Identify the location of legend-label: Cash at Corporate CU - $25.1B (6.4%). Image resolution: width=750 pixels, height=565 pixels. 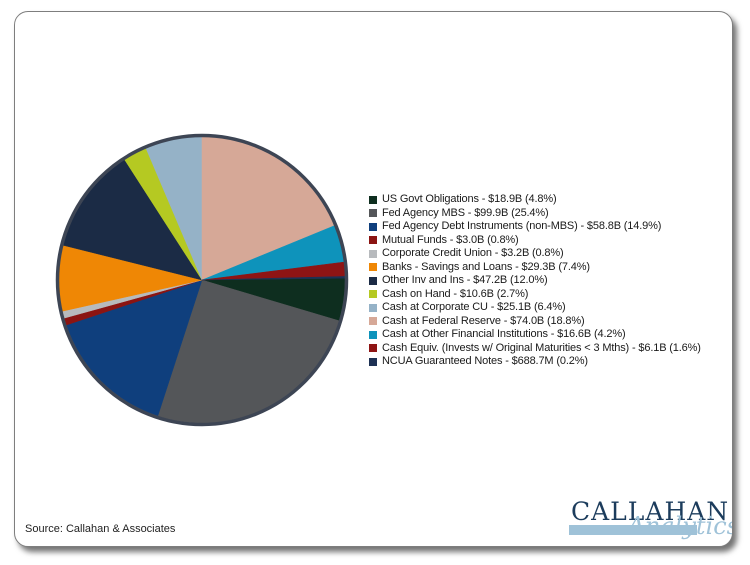
(474, 307).